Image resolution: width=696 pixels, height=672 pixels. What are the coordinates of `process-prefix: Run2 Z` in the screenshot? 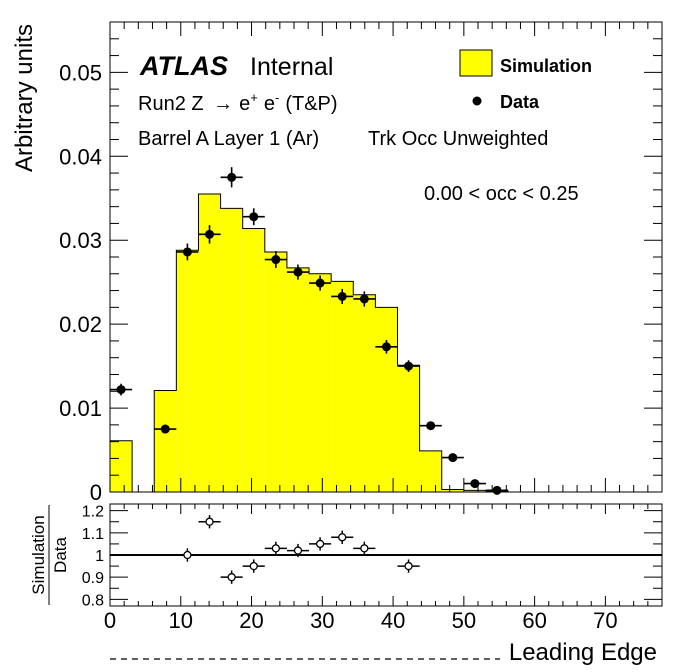 It's located at (173, 104).